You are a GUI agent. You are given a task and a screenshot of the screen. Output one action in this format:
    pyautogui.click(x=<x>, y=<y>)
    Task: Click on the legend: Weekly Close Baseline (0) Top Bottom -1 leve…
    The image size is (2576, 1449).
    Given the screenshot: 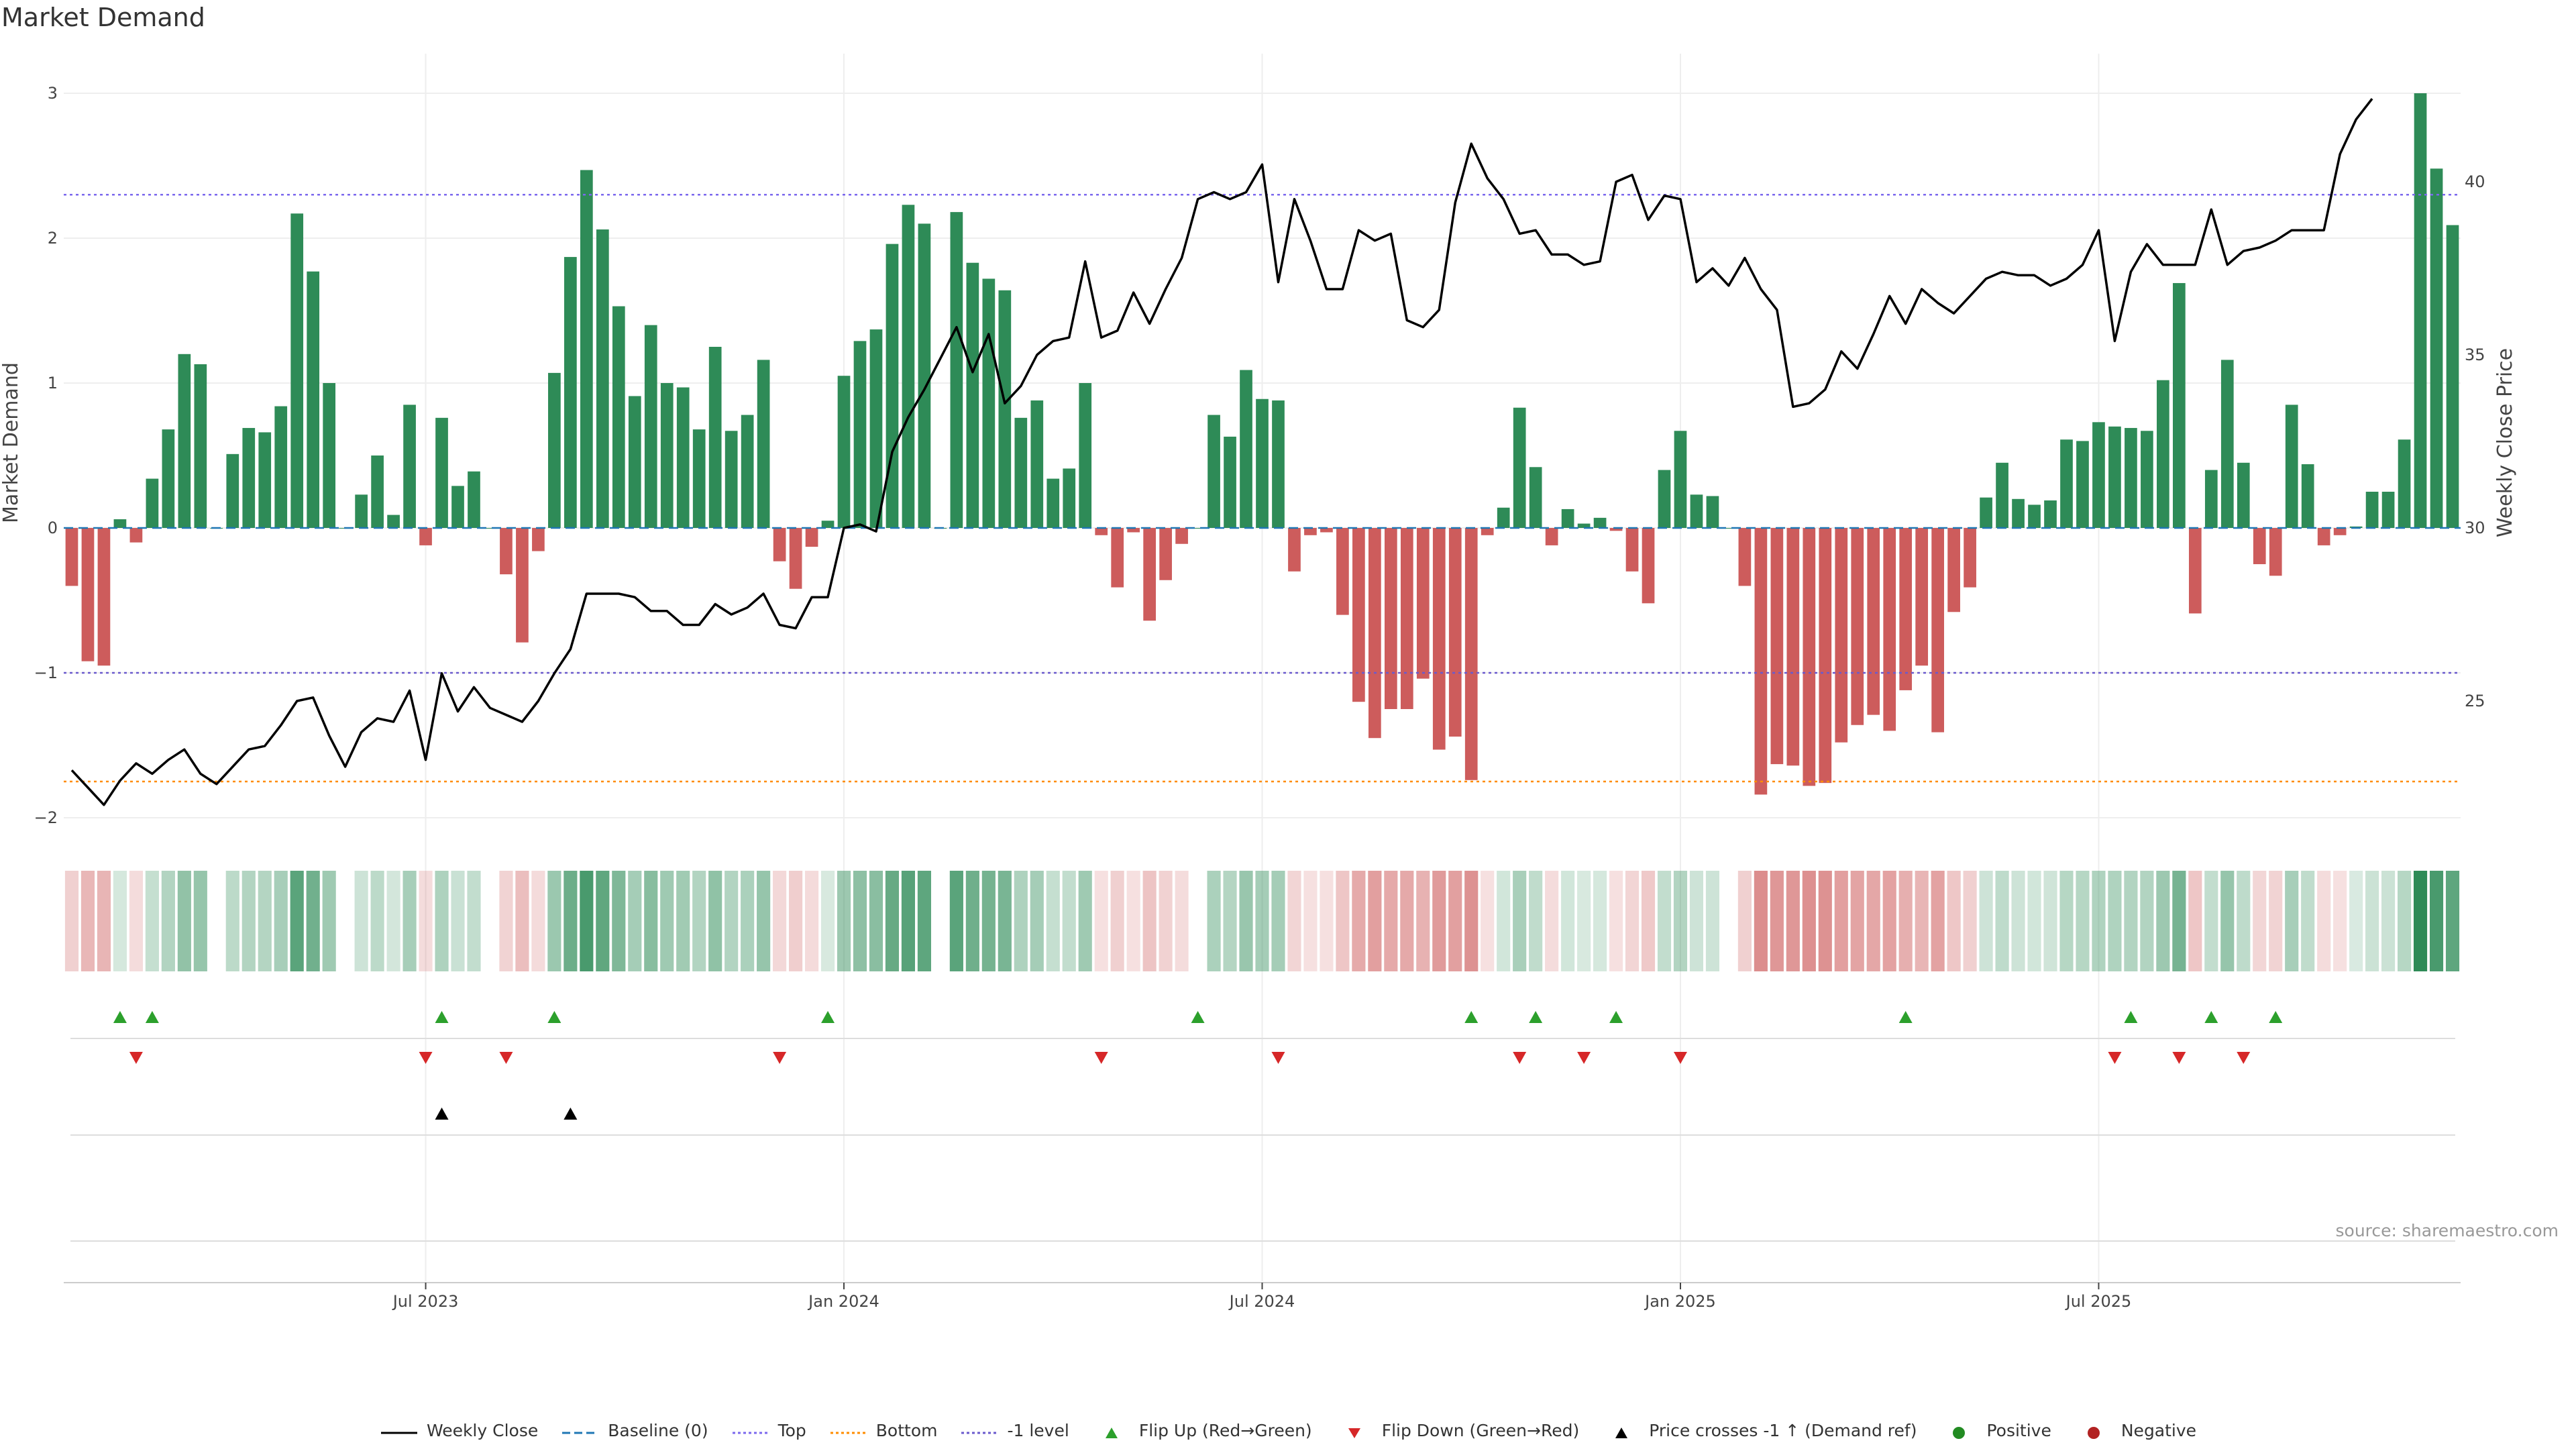 What is the action you would take?
    pyautogui.click(x=1288, y=1430)
    